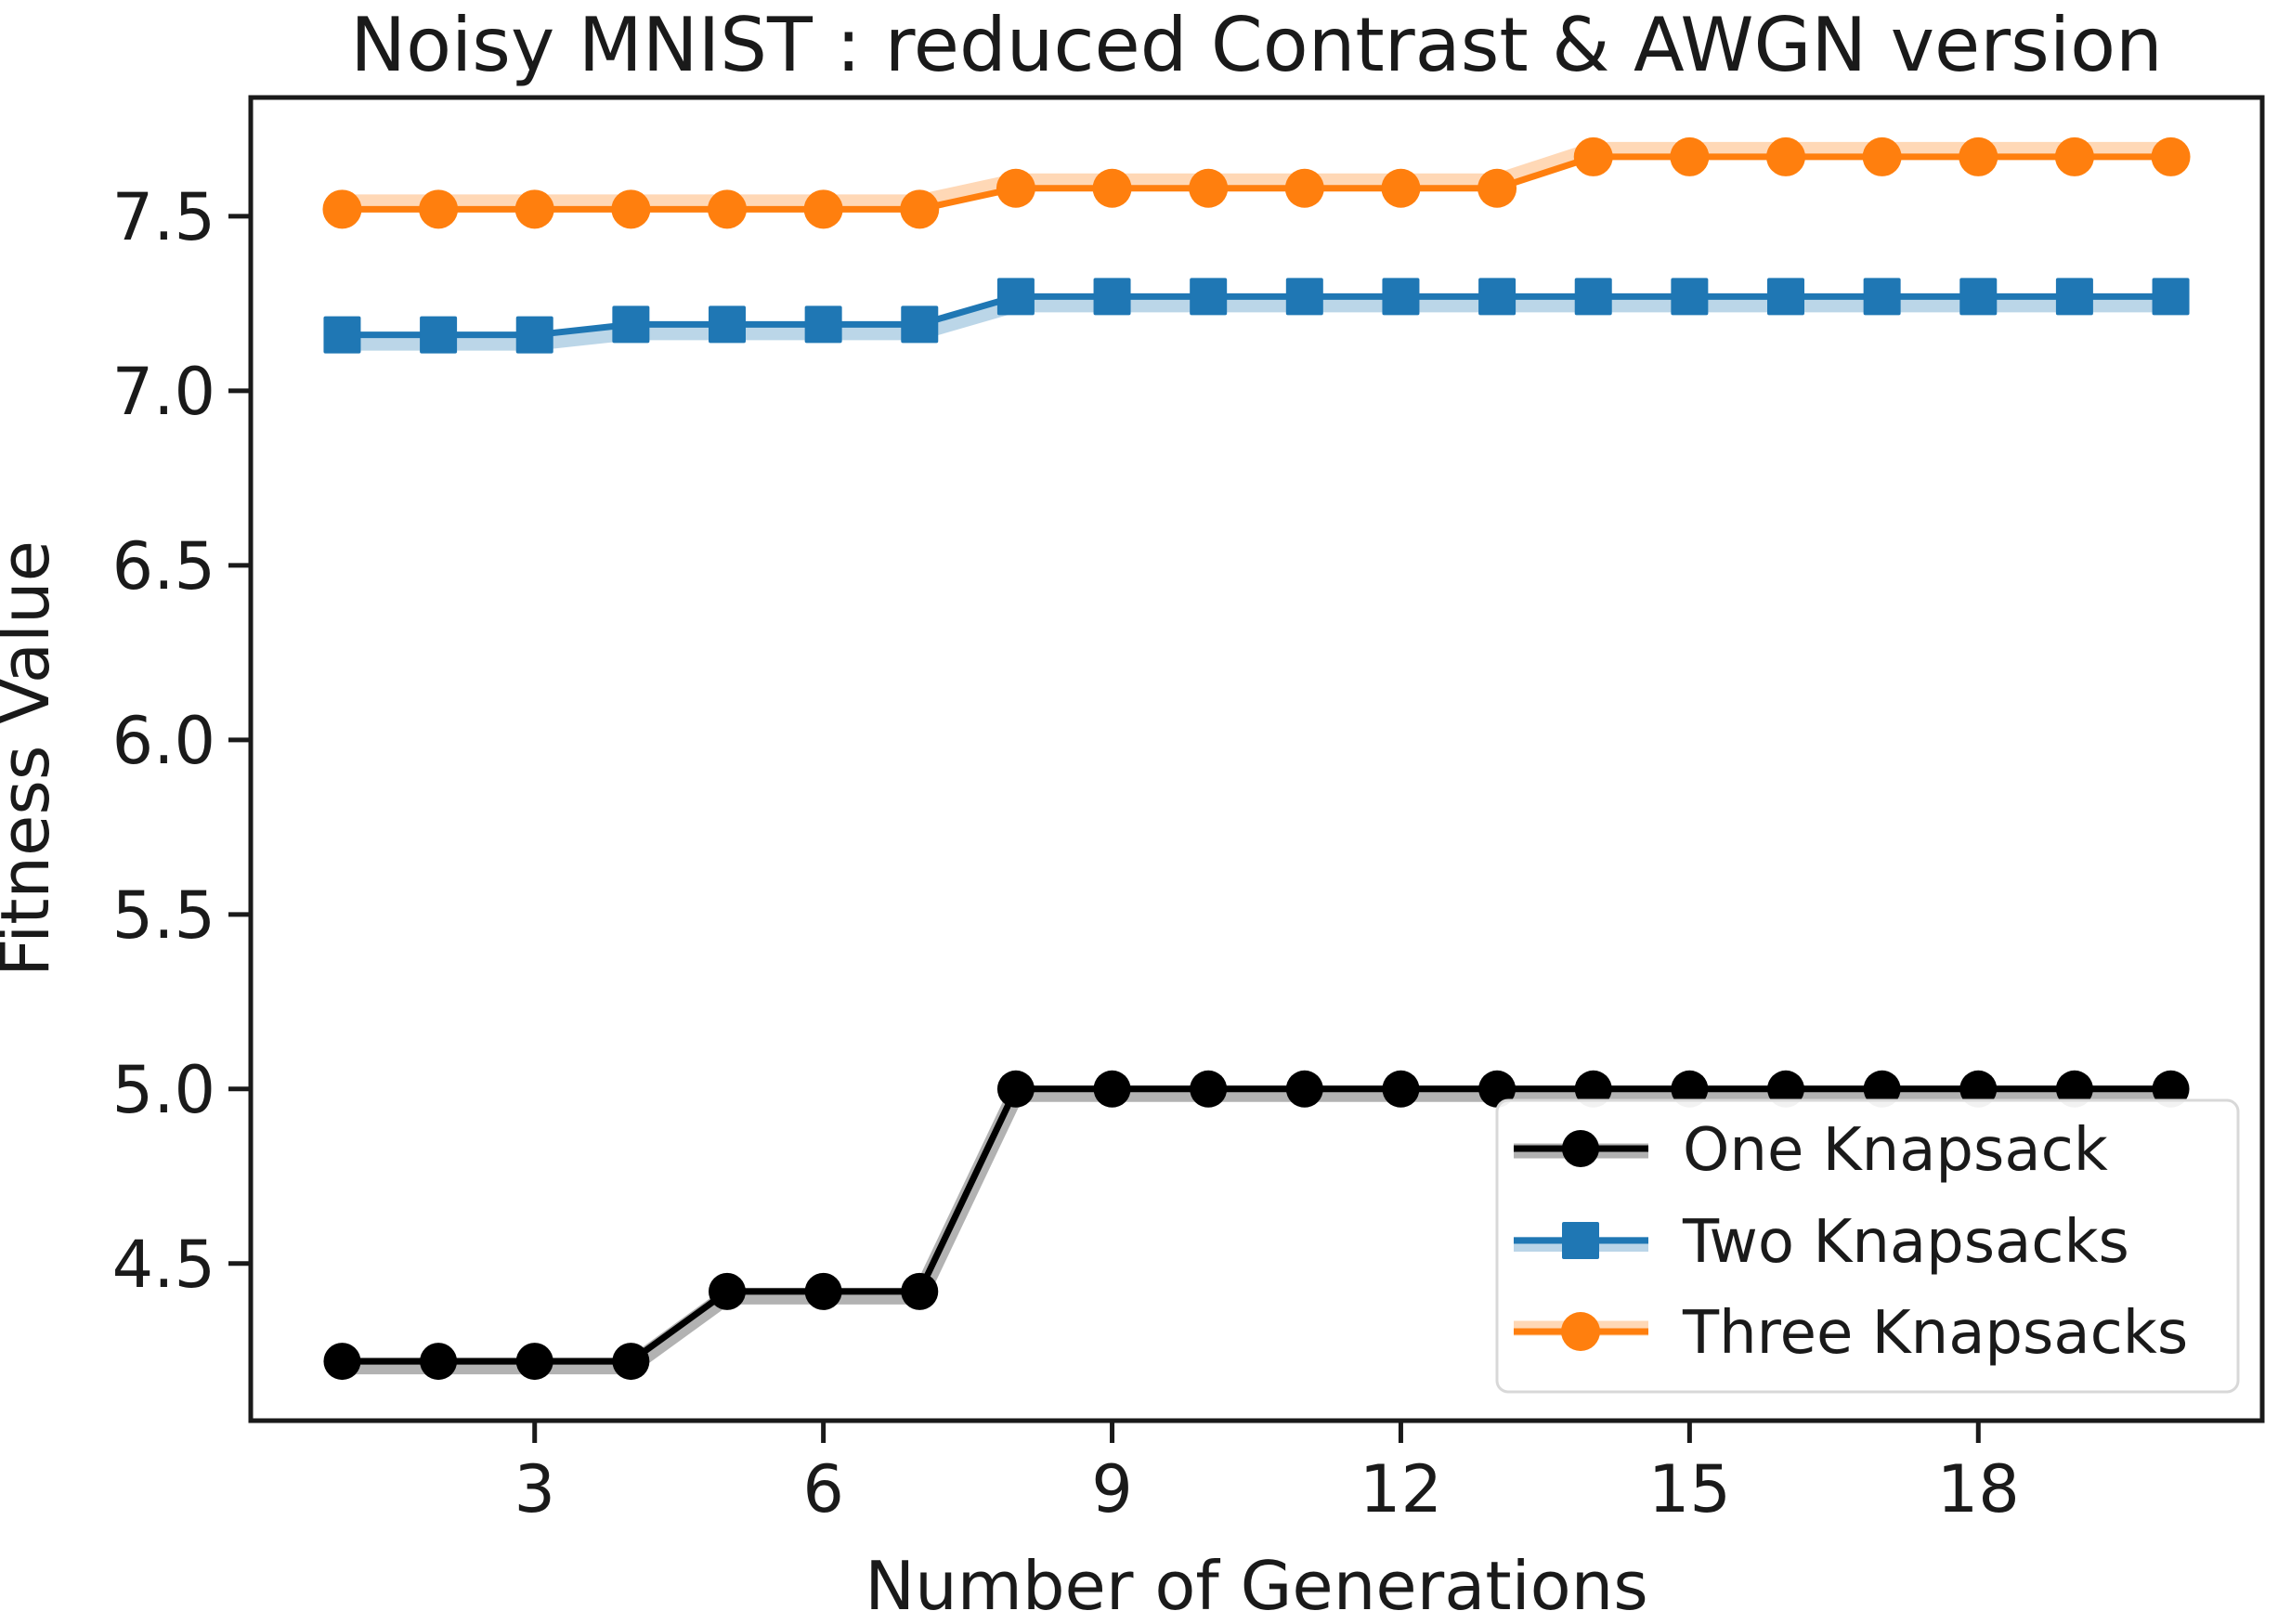 The height and width of the screenshot is (1624, 2278). What do you see at coordinates (823, 1489) in the screenshot?
I see `x-tick-label-6: 6` at bounding box center [823, 1489].